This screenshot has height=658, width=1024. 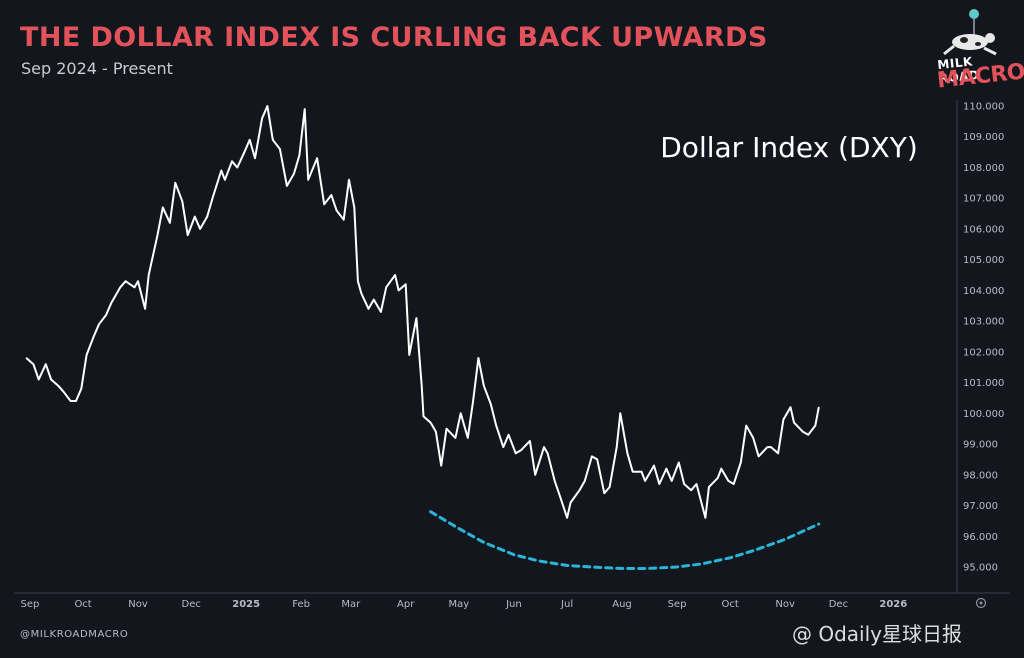 I want to click on y-tick-label: 101.000, so click(x=983, y=383).